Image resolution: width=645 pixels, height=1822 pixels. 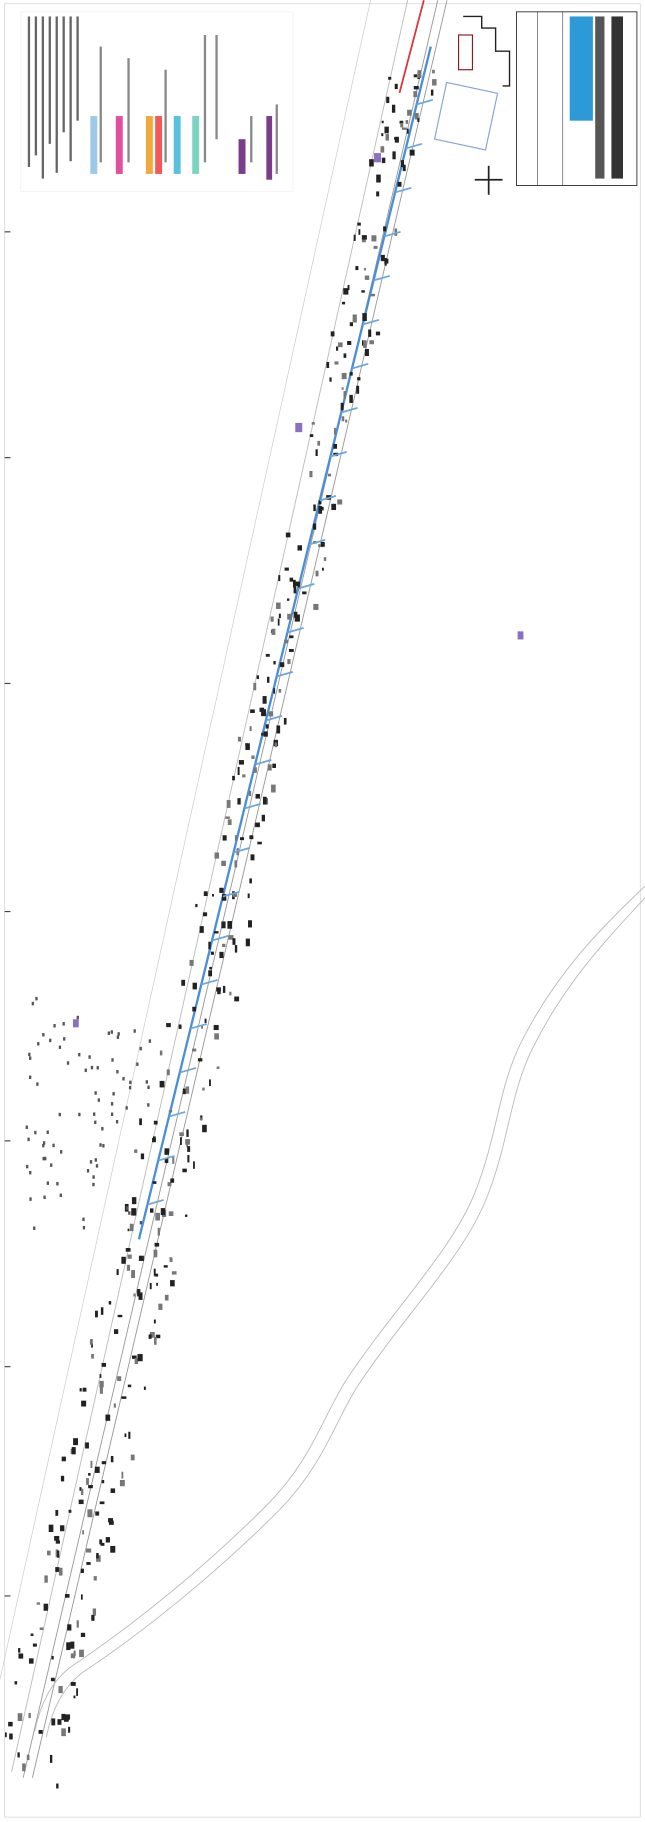 What do you see at coordinates (465, 52) in the screenshot?
I see `location-box` at bounding box center [465, 52].